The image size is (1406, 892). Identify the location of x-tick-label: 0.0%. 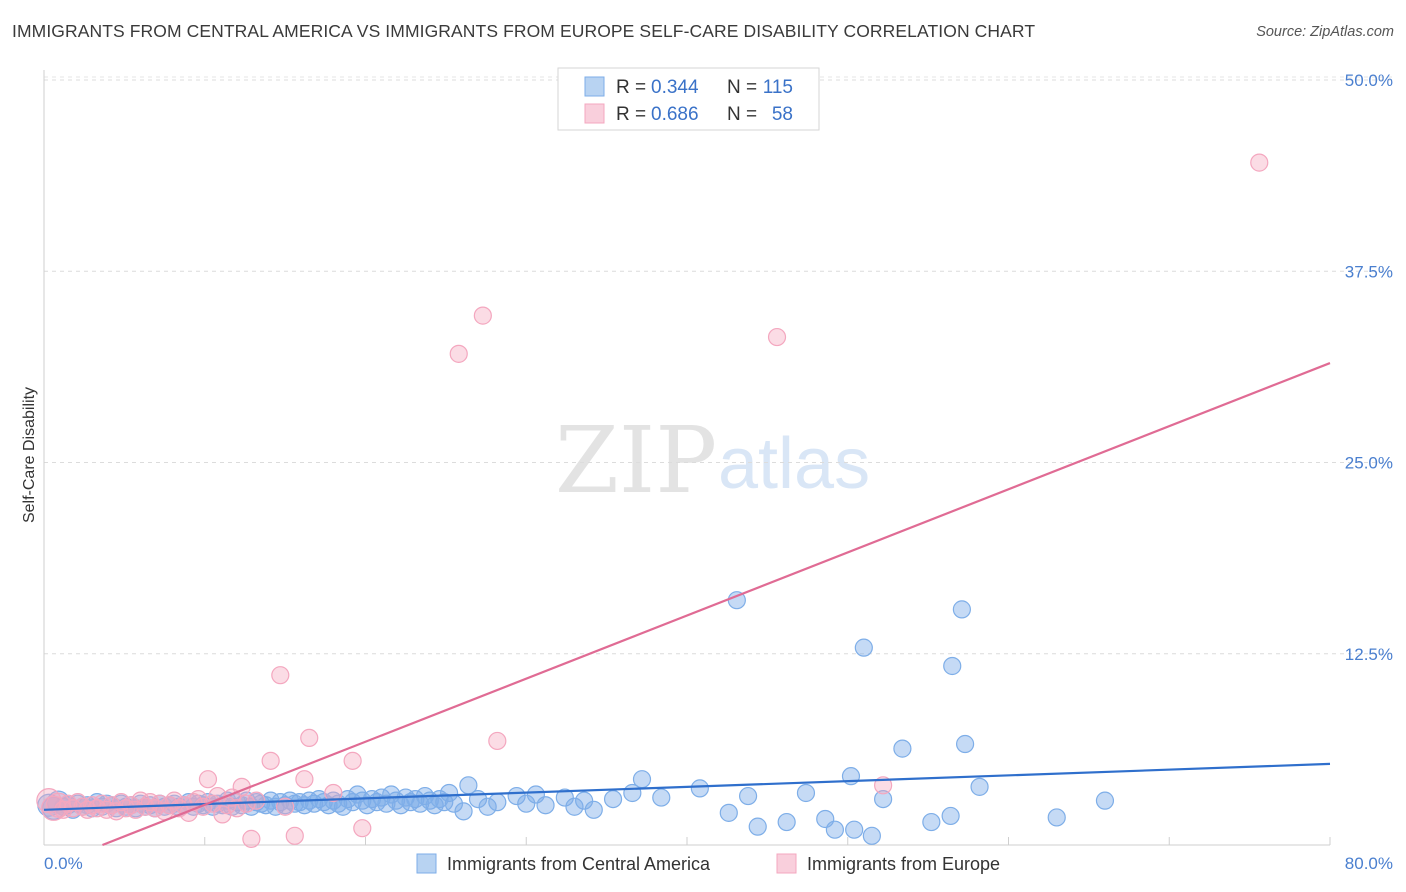
(63, 863).